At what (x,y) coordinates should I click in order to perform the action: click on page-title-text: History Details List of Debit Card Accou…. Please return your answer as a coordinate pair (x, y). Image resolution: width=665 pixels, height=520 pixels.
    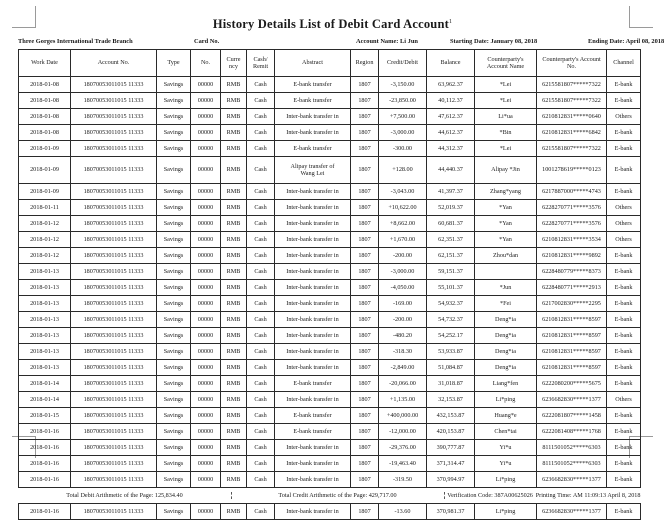
    Looking at the image, I should click on (330, 24).